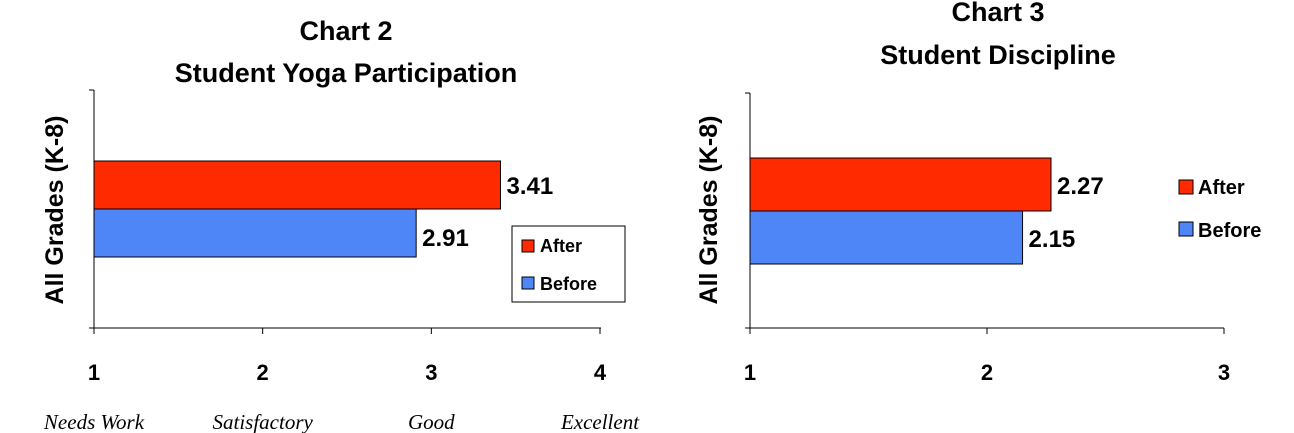  What do you see at coordinates (346, 73) in the screenshot?
I see `chart-2-title-line2: Student Yoga Participation` at bounding box center [346, 73].